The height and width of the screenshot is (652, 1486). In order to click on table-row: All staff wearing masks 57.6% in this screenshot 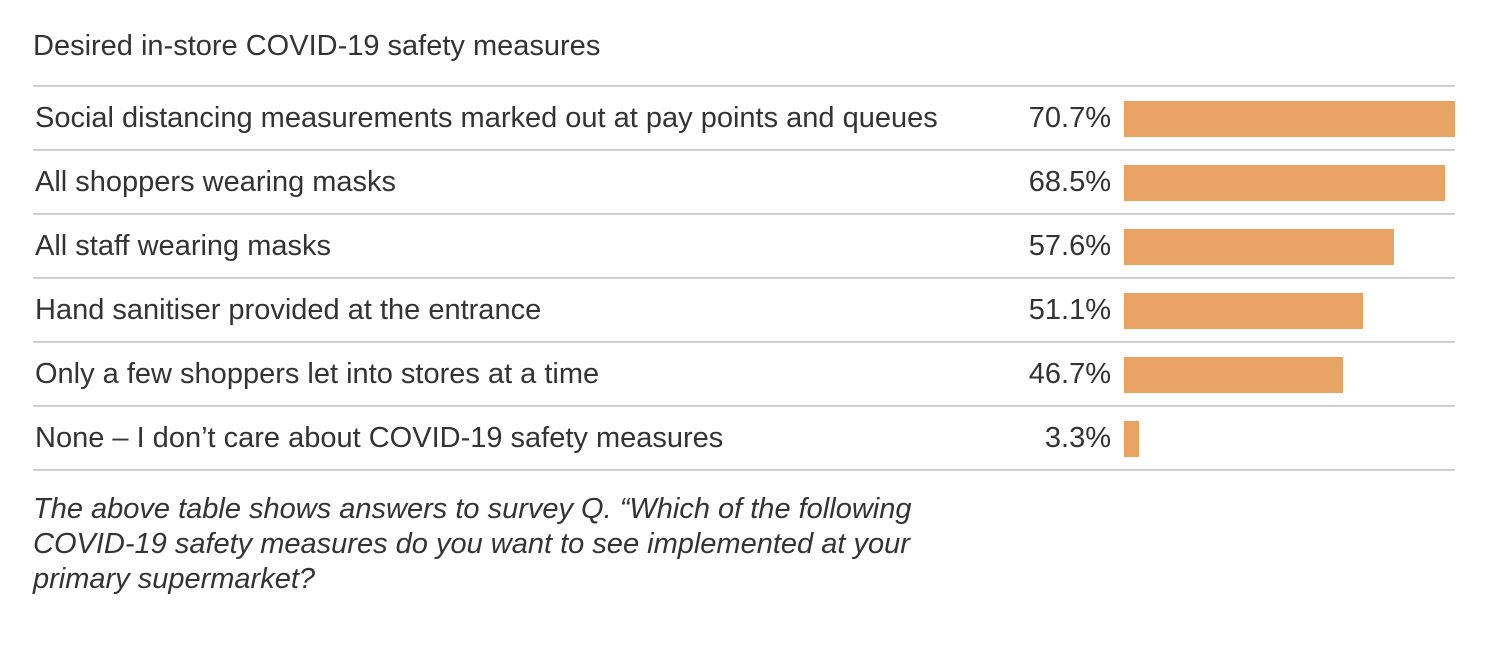, I will do `click(744, 247)`.